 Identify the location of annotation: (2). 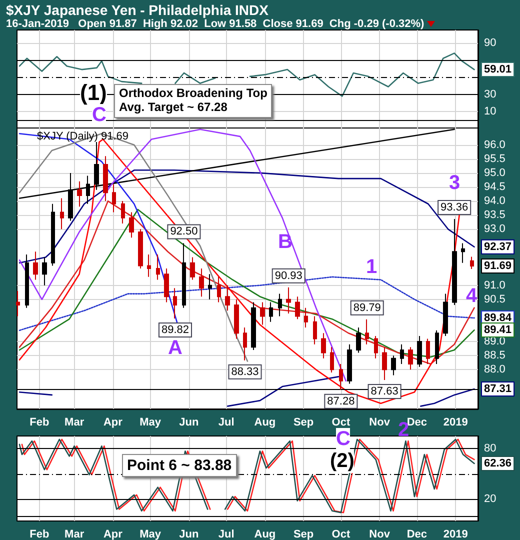
(342, 461).